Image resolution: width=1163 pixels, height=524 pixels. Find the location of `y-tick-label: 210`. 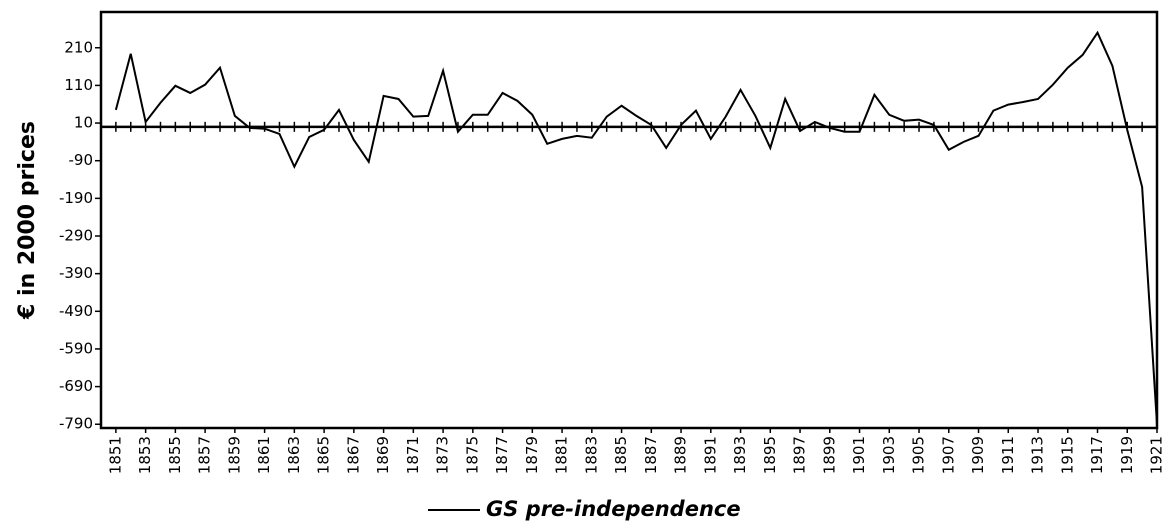

y-tick-label: 210 is located at coordinates (78, 47).